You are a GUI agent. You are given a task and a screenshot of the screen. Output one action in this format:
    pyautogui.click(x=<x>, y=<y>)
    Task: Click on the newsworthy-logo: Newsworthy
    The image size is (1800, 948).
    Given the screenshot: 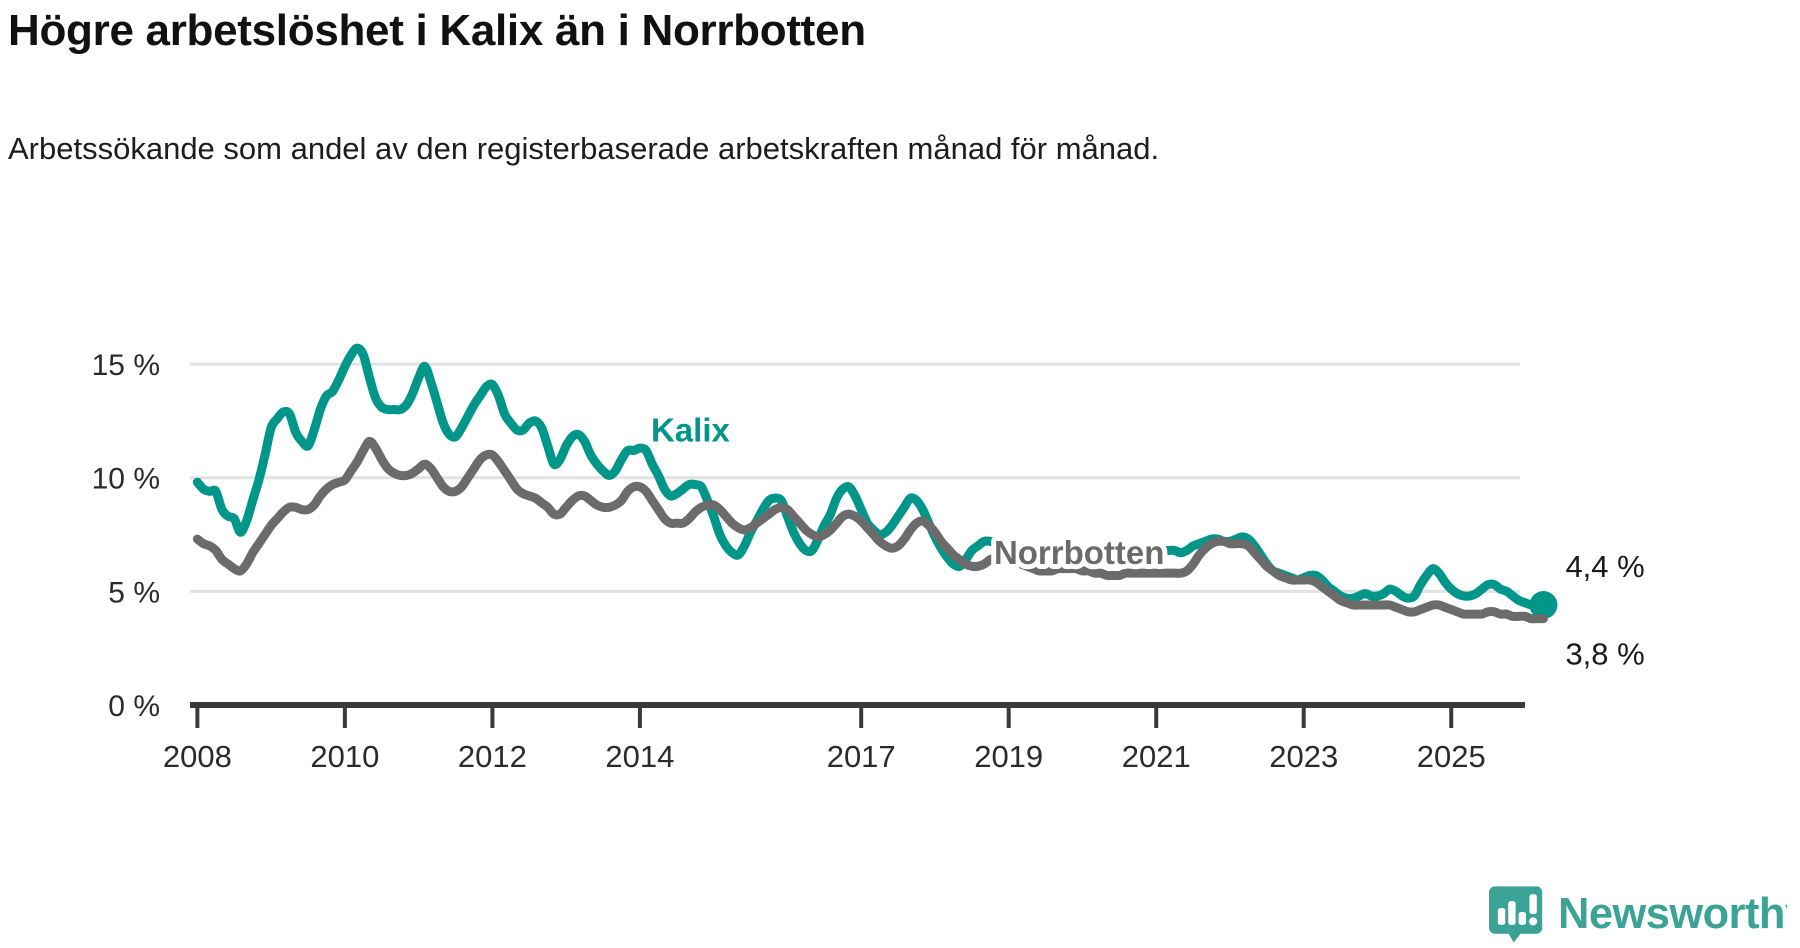 What is the action you would take?
    pyautogui.click(x=1637, y=914)
    